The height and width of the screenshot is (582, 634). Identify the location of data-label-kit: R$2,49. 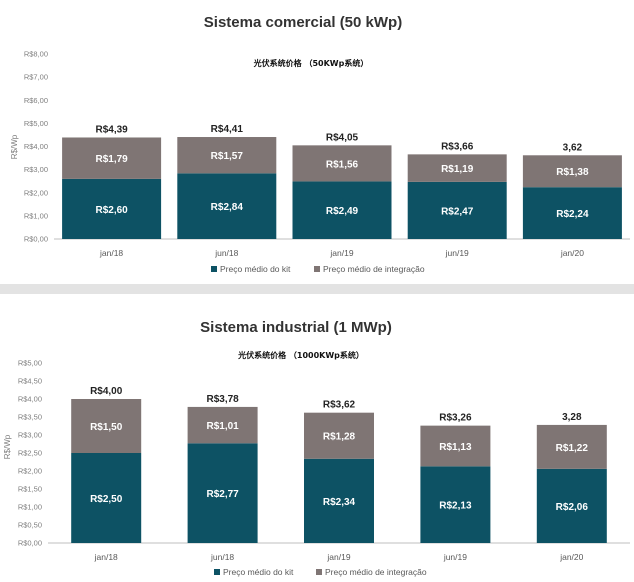
(342, 211).